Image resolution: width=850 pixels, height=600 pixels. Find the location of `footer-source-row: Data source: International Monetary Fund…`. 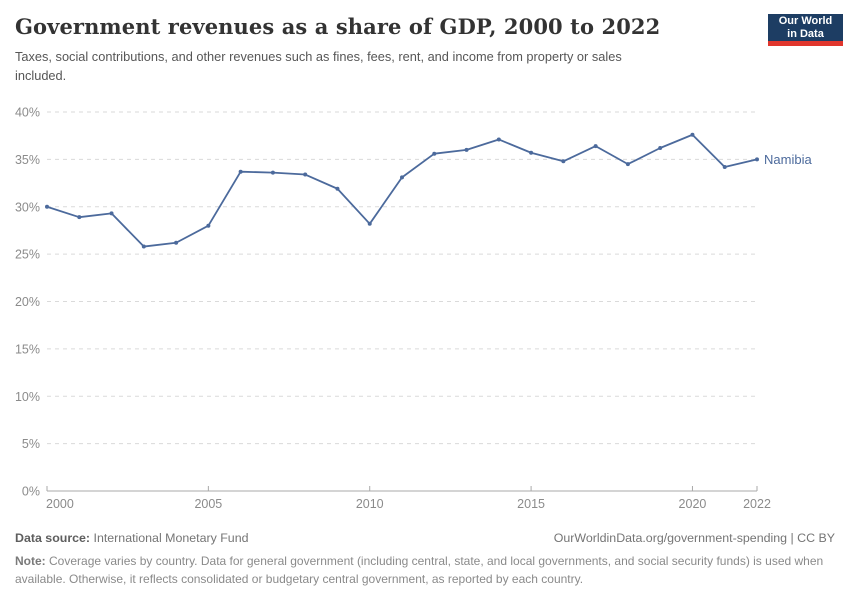

footer-source-row: Data source: International Monetary Fund… is located at coordinates (425, 538).